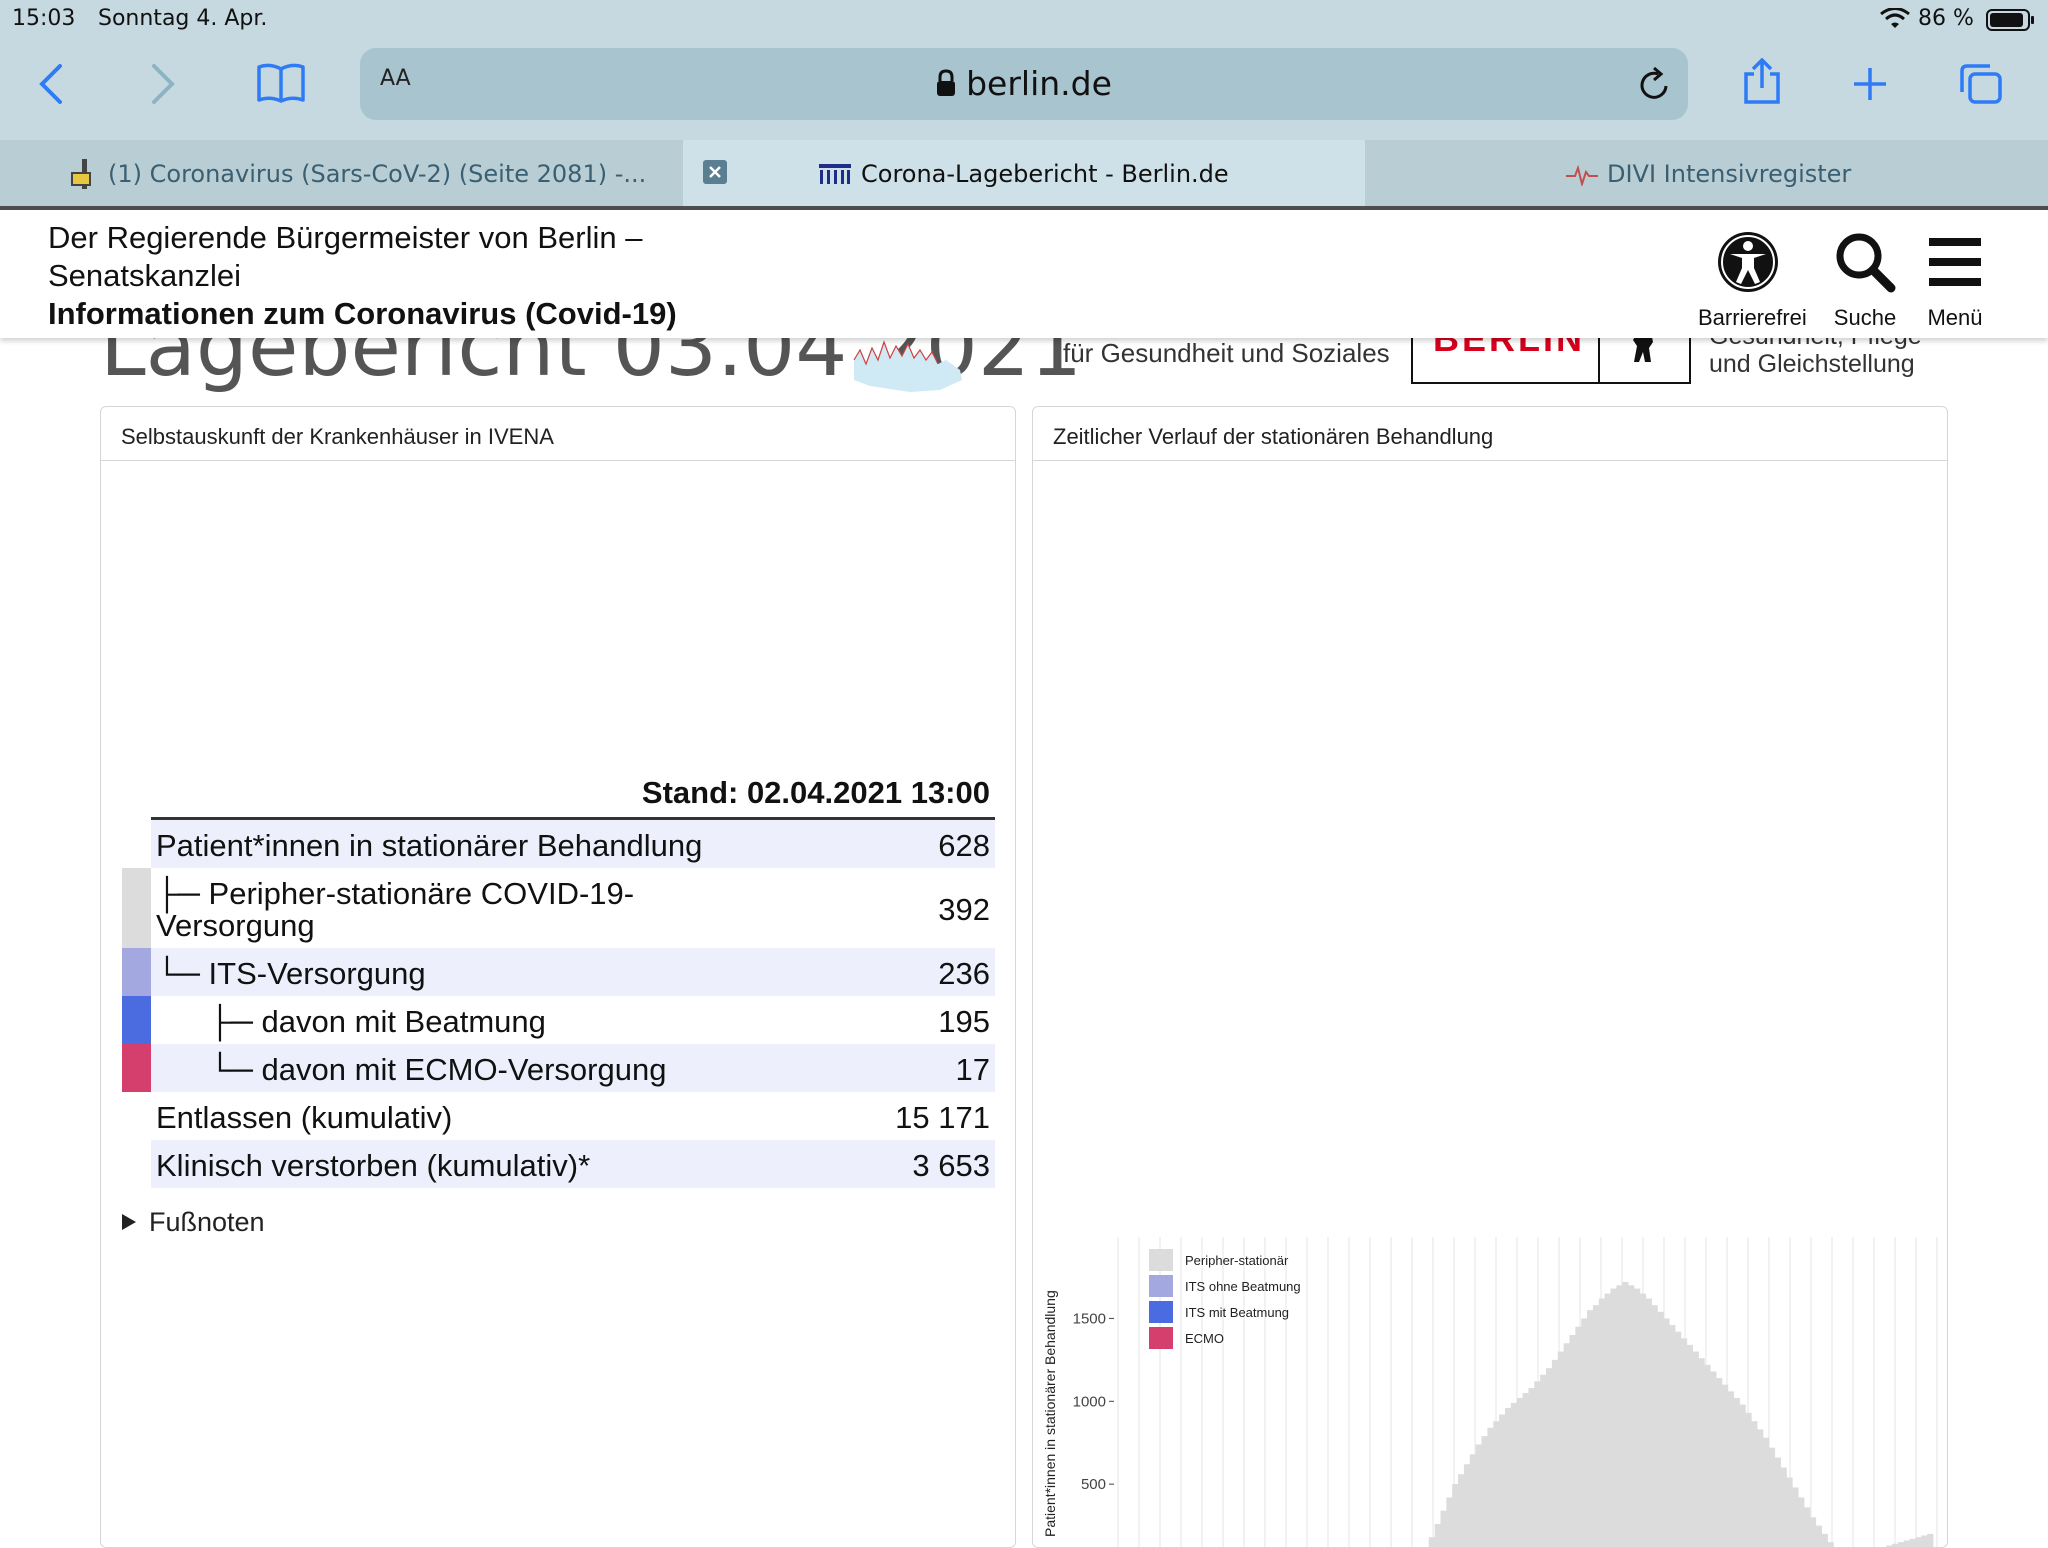 Image resolution: width=2048 pixels, height=1548 pixels. Describe the element at coordinates (1981, 86) in the screenshot. I see `tabs-icon` at that location.